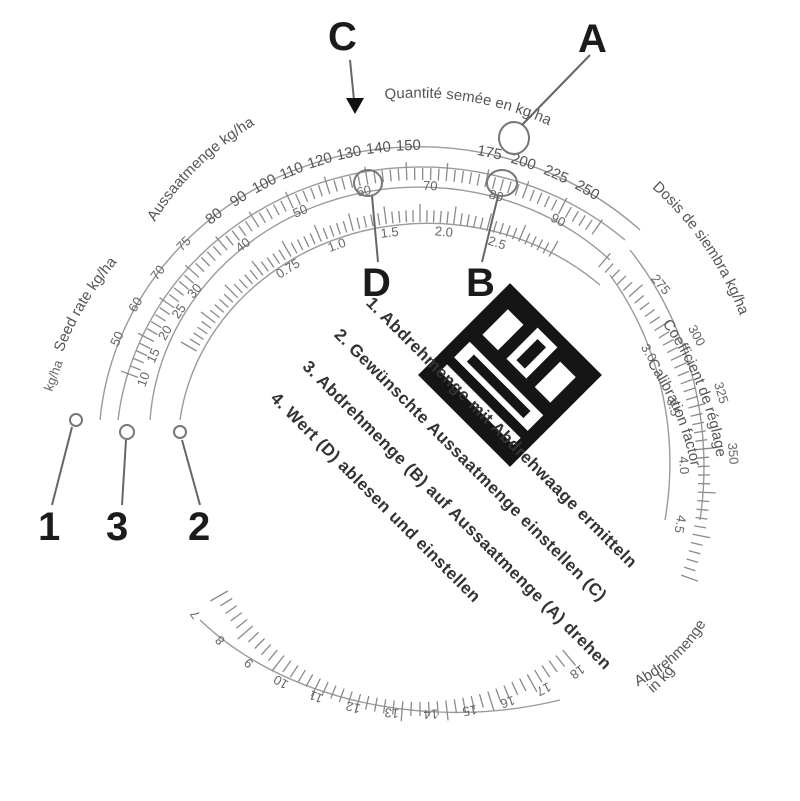 Image resolution: width=800 pixels, height=801 pixels. What do you see at coordinates (214, 217) in the screenshot?
I see `outer-top-label-80: 80` at bounding box center [214, 217].